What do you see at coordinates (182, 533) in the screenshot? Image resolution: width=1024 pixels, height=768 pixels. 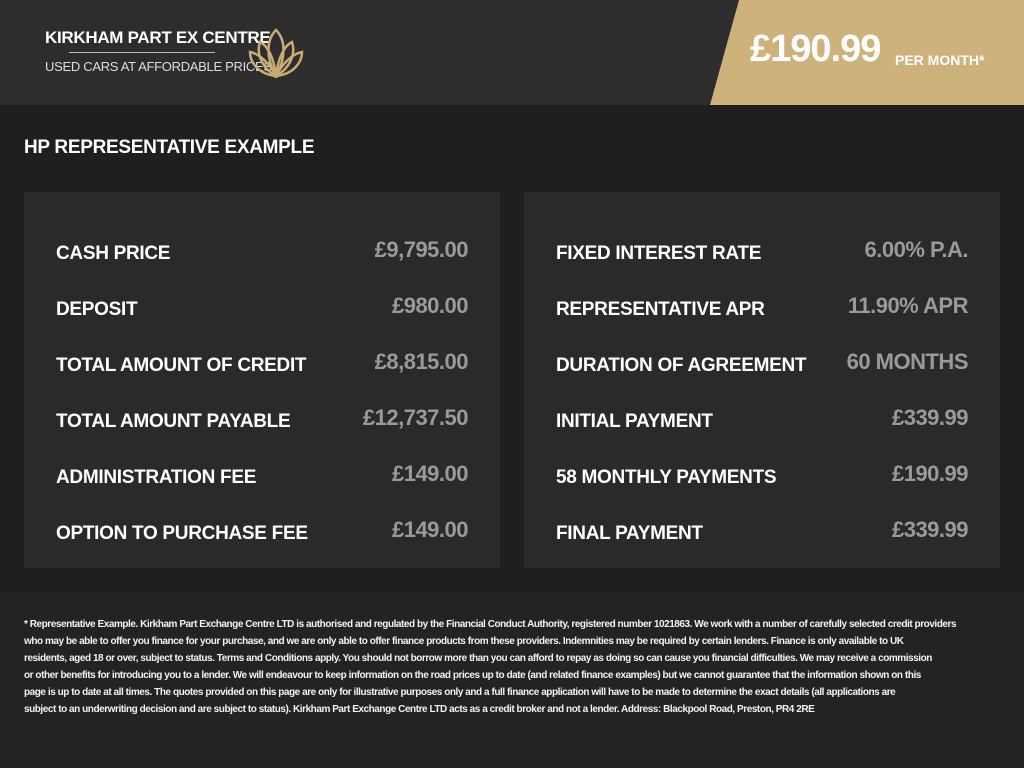 I see `finance-label: OPTION TO PURCHASE FEE` at bounding box center [182, 533].